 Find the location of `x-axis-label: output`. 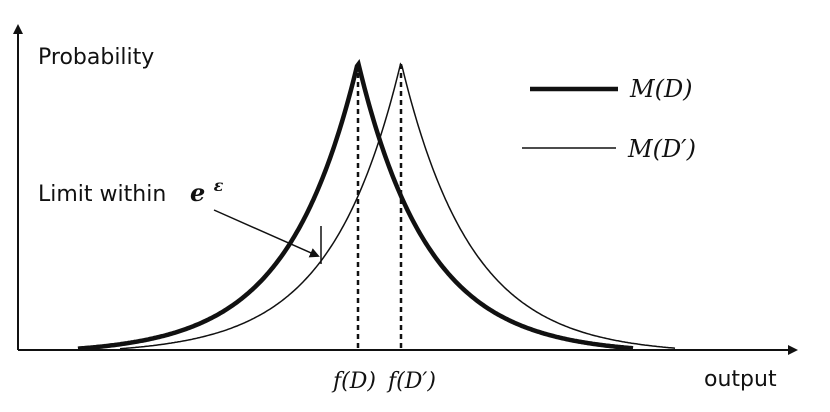

x-axis-label: output is located at coordinates (740, 379).